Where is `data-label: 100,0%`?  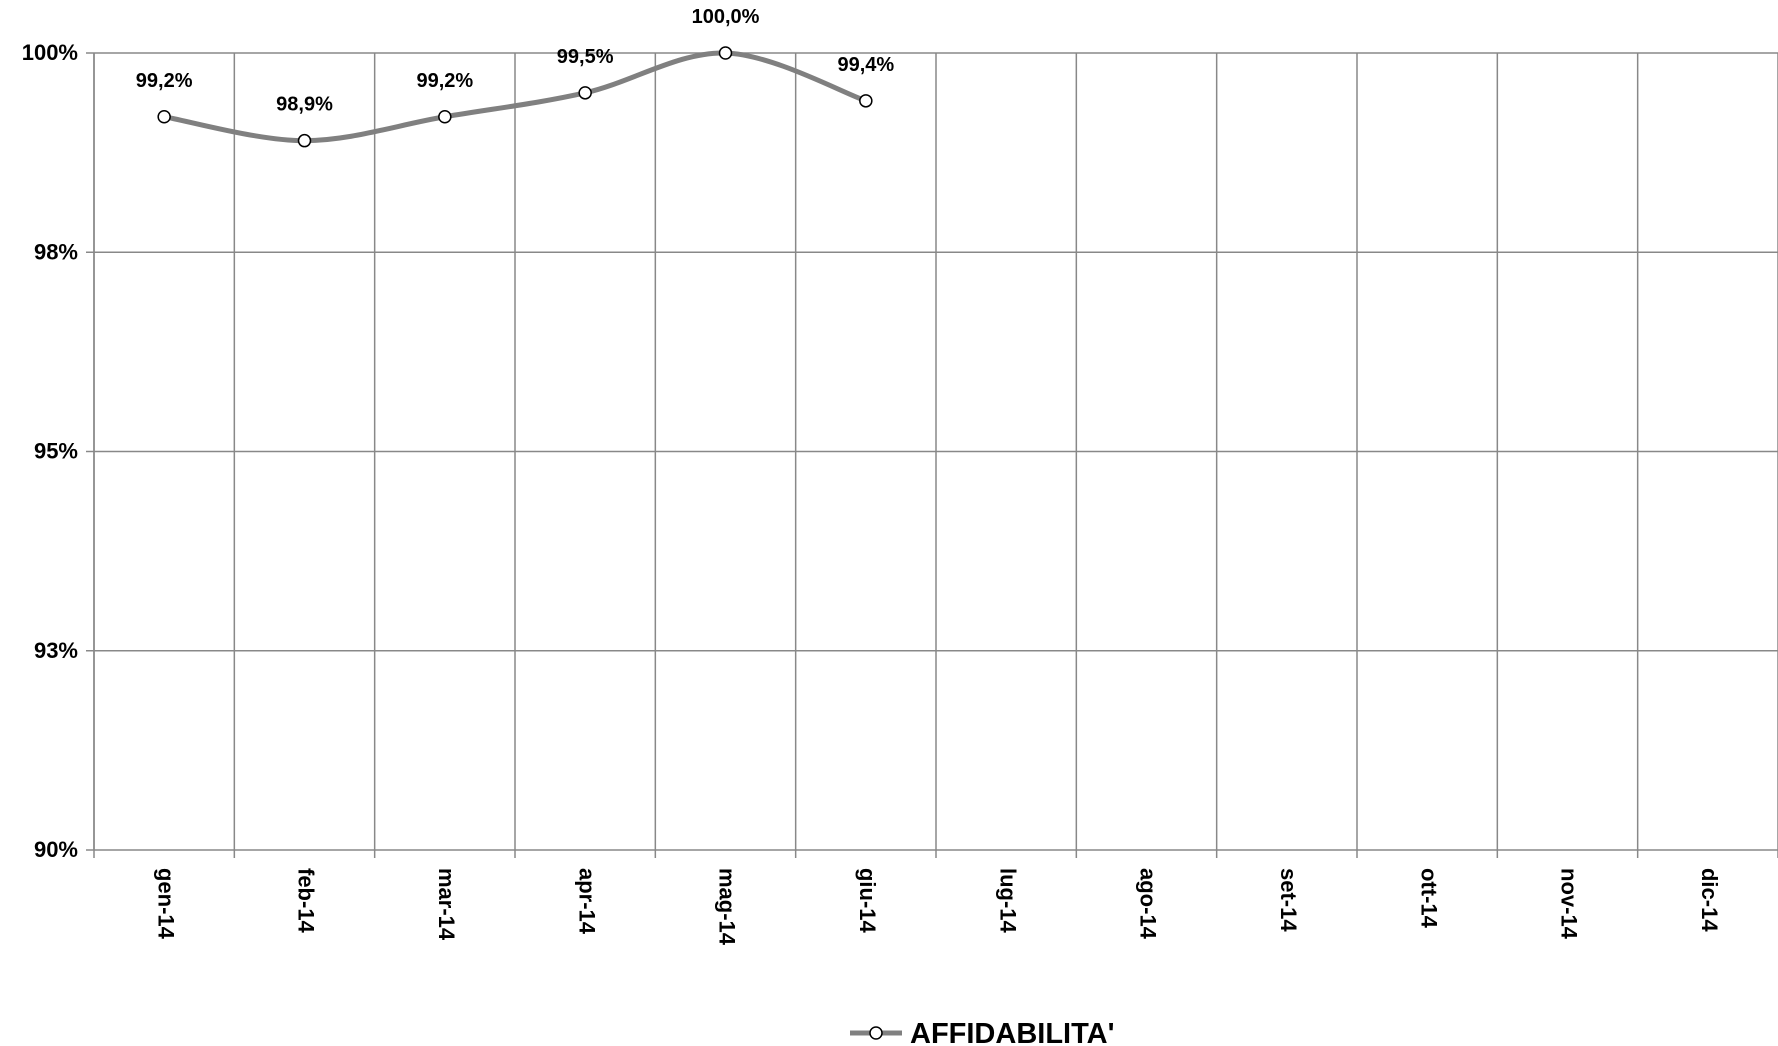
data-label: 100,0% is located at coordinates (726, 17).